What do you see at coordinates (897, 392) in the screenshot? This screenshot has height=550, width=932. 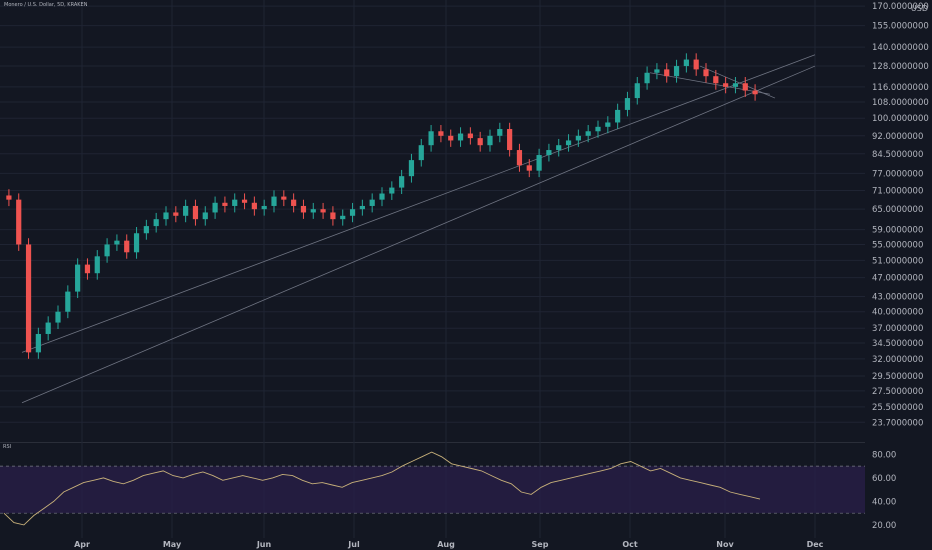 I see `price-tick-label: 27.5000000` at bounding box center [897, 392].